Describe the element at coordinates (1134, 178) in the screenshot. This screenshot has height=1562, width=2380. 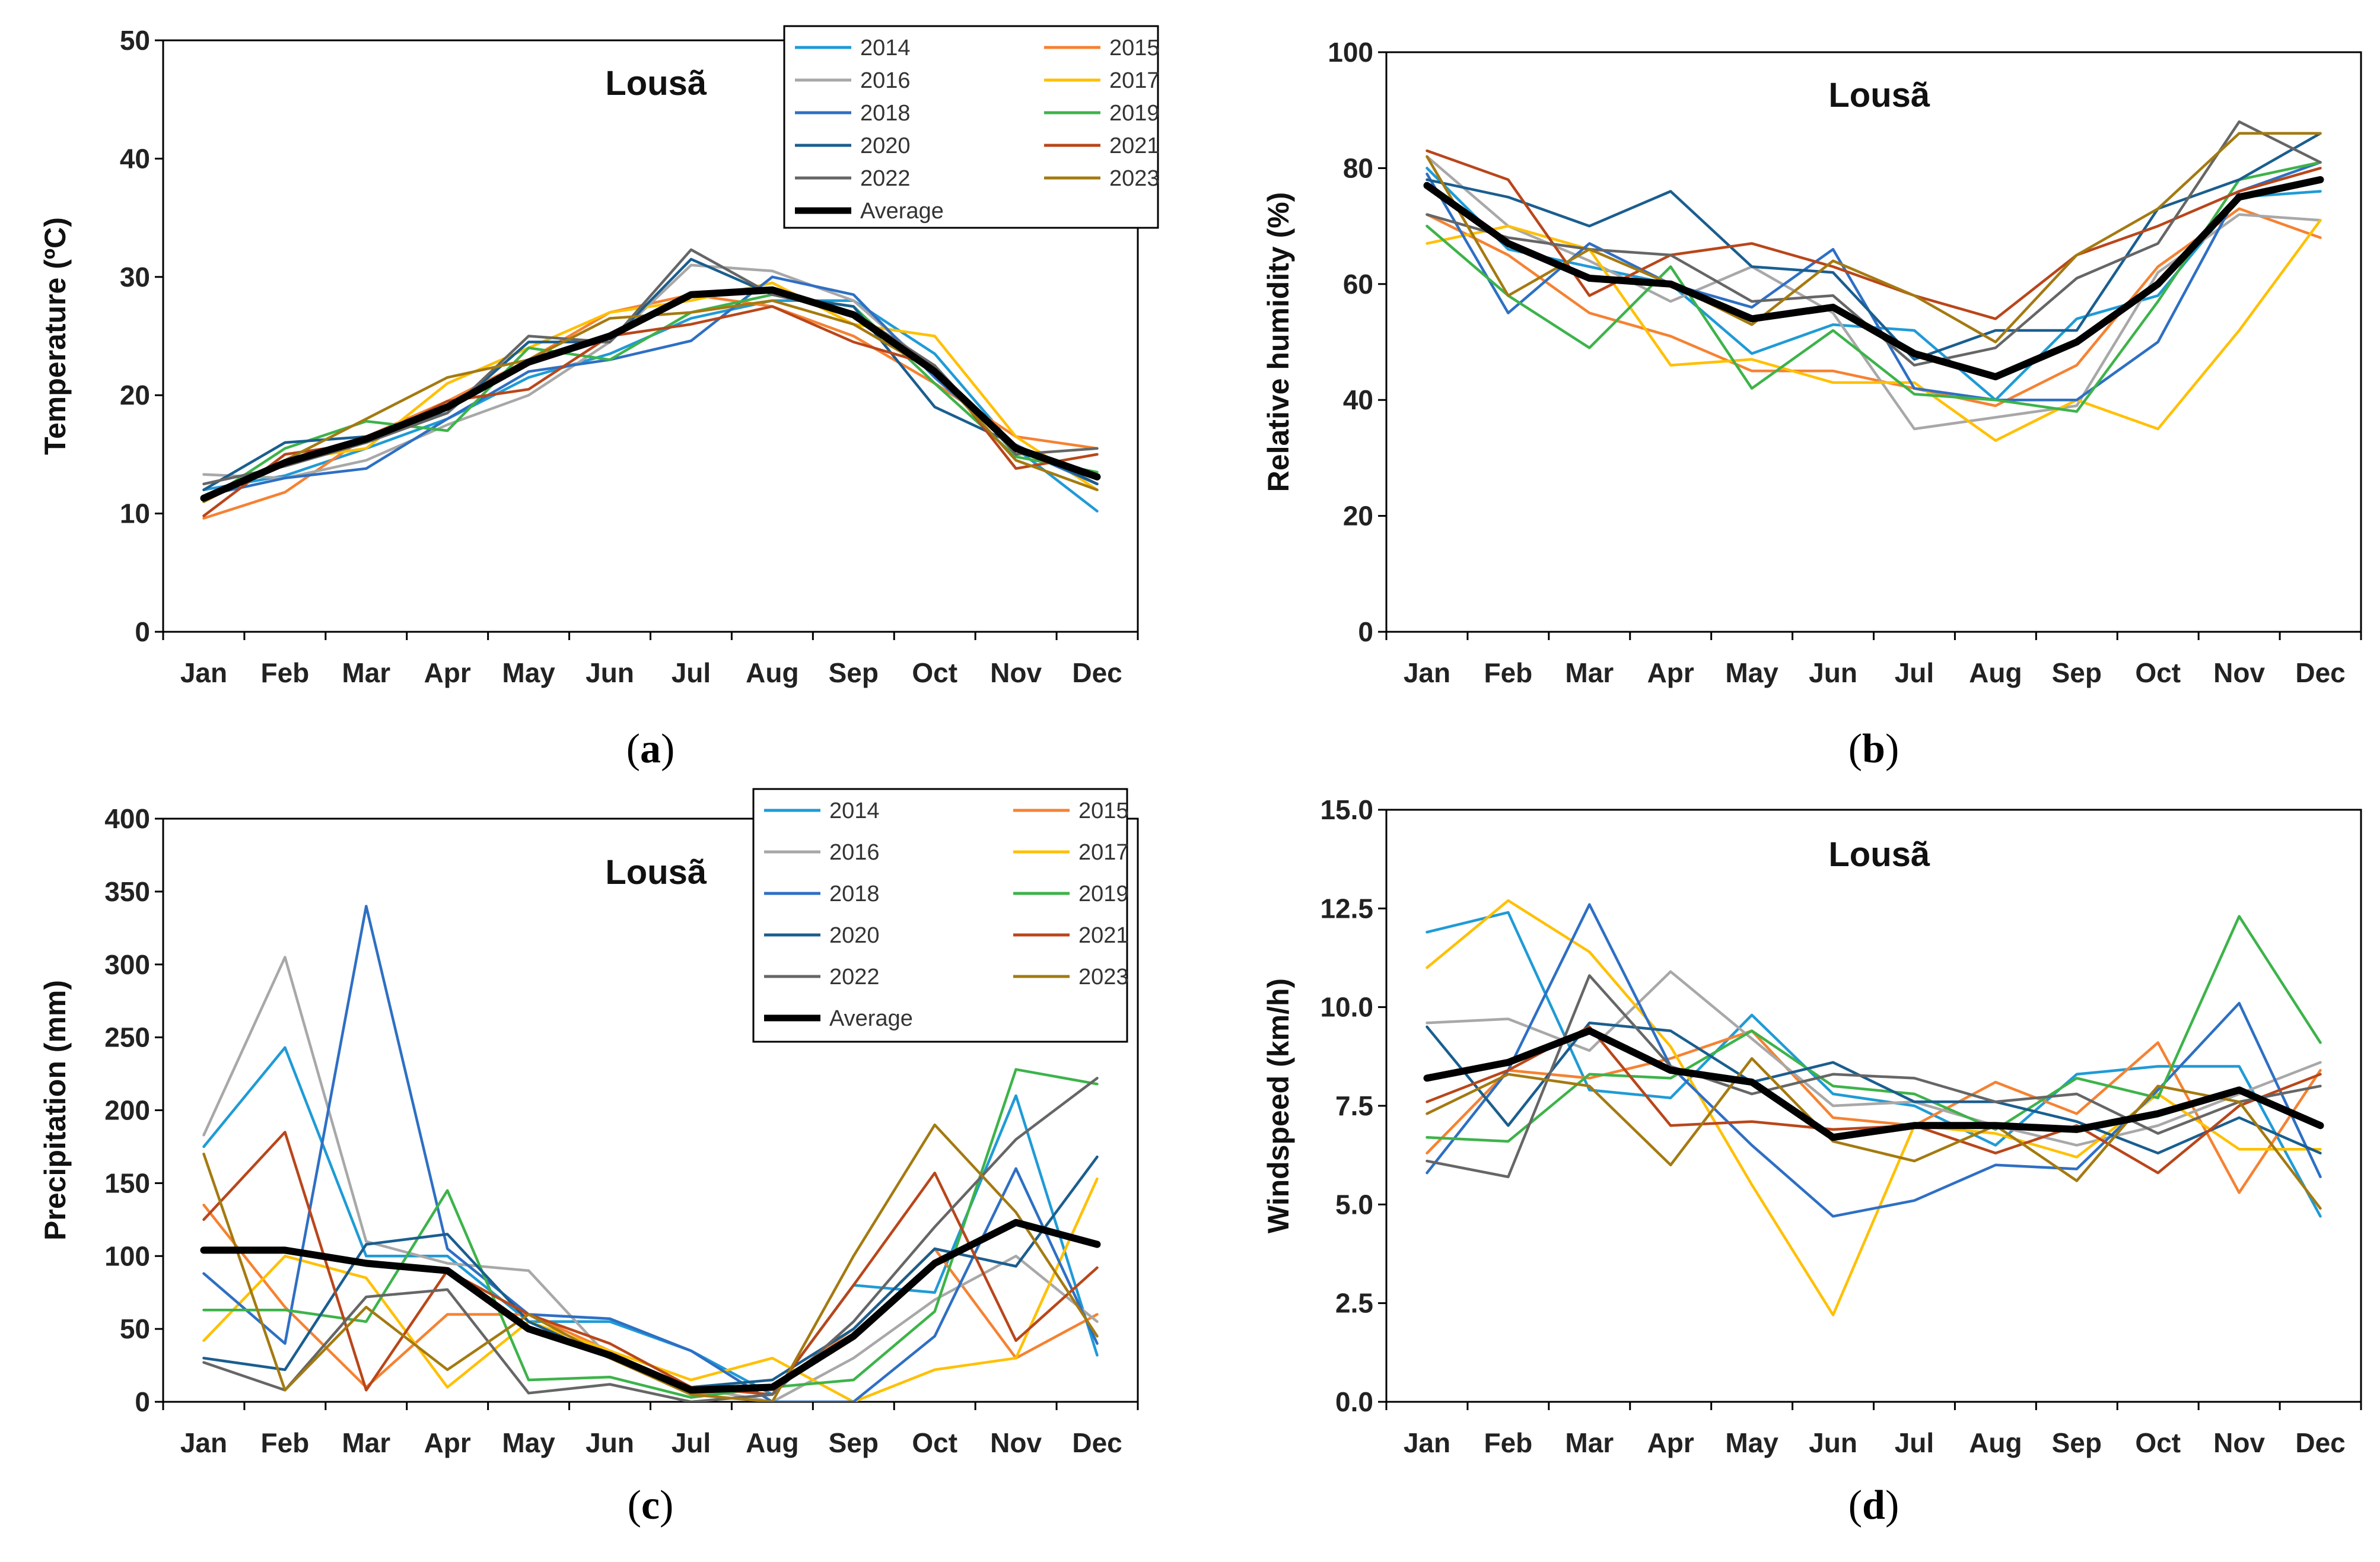
I see `legend-label-2023: 2023` at that location.